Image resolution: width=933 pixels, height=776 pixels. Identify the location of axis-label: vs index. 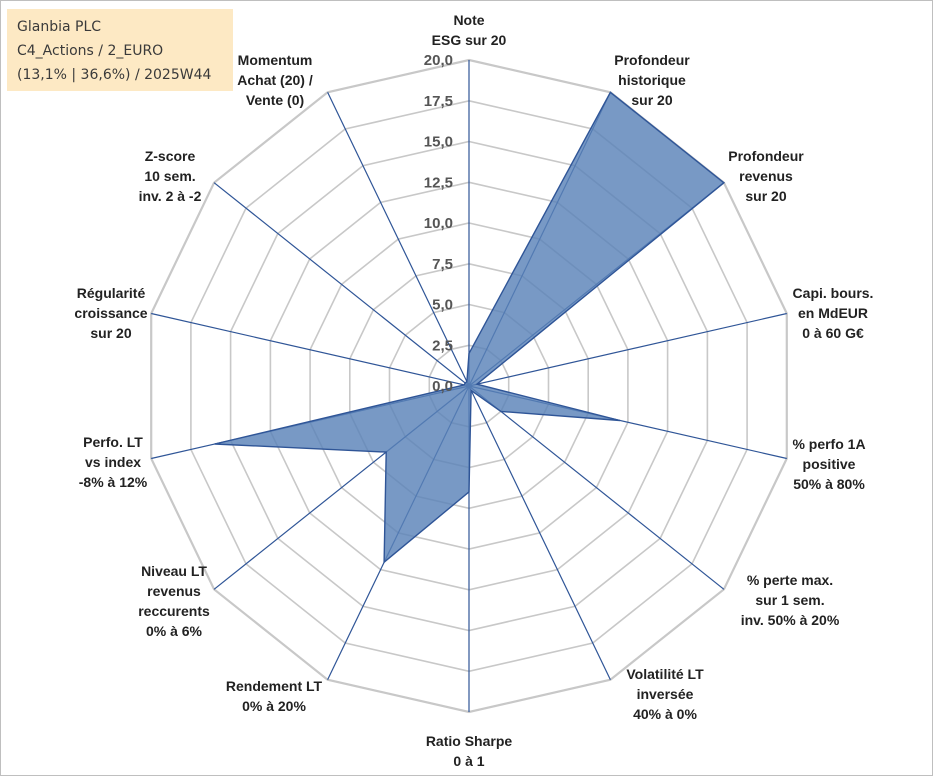
(113, 462).